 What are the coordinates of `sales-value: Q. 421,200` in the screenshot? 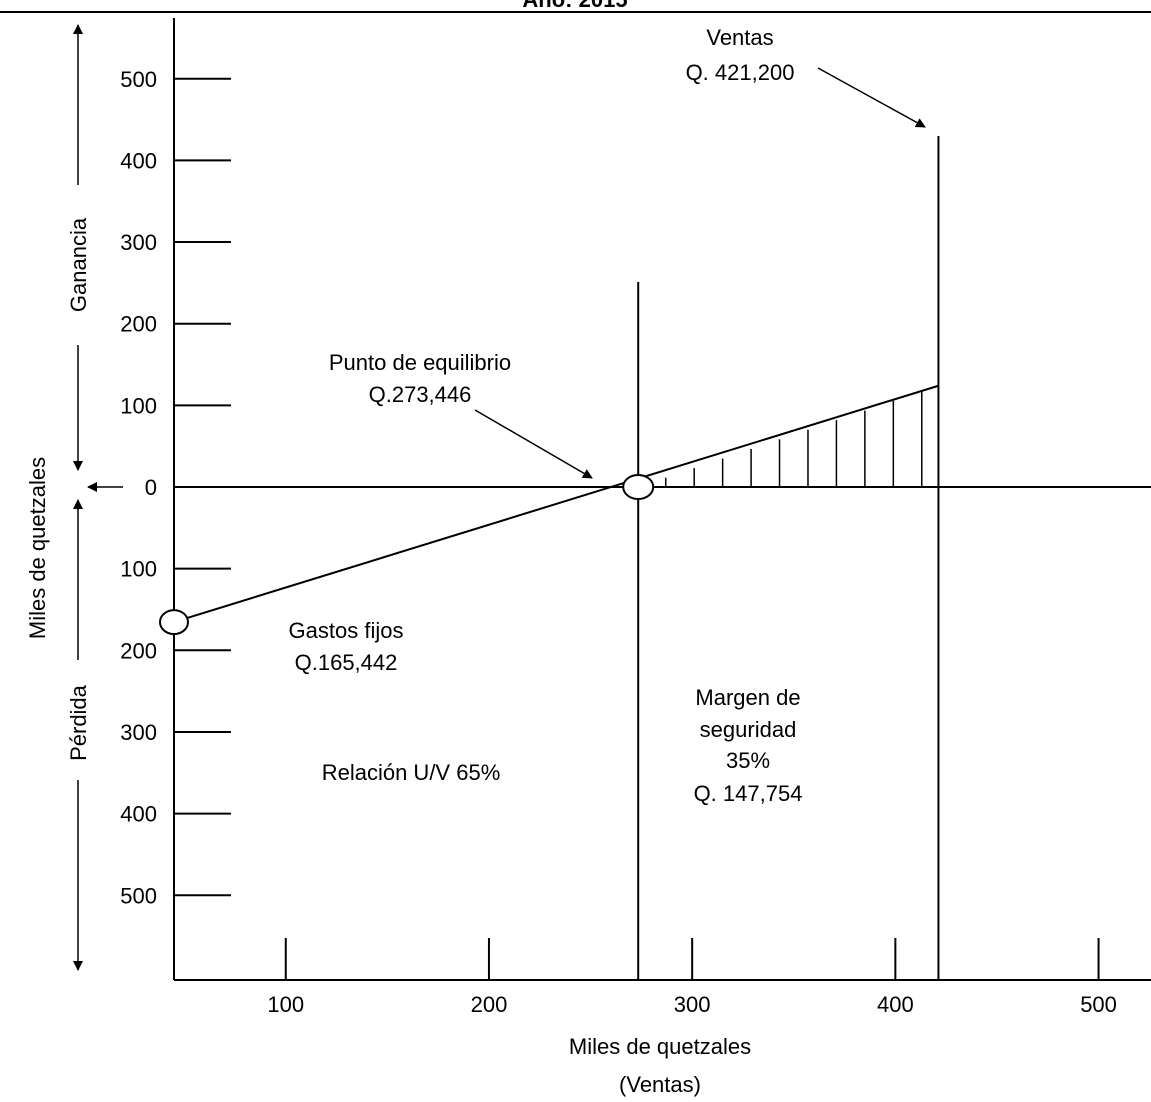 It's located at (740, 72).